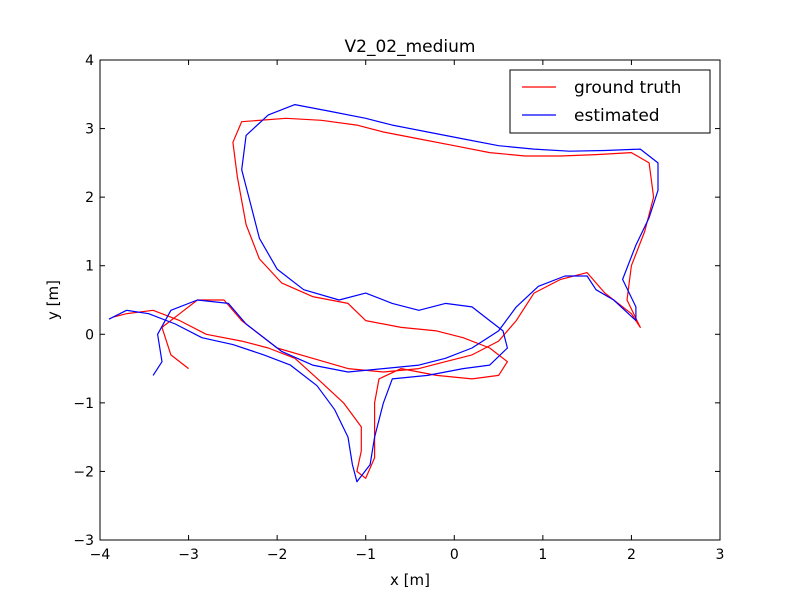  Describe the element at coordinates (188, 555) in the screenshot. I see `x-tick-label: −3` at that location.